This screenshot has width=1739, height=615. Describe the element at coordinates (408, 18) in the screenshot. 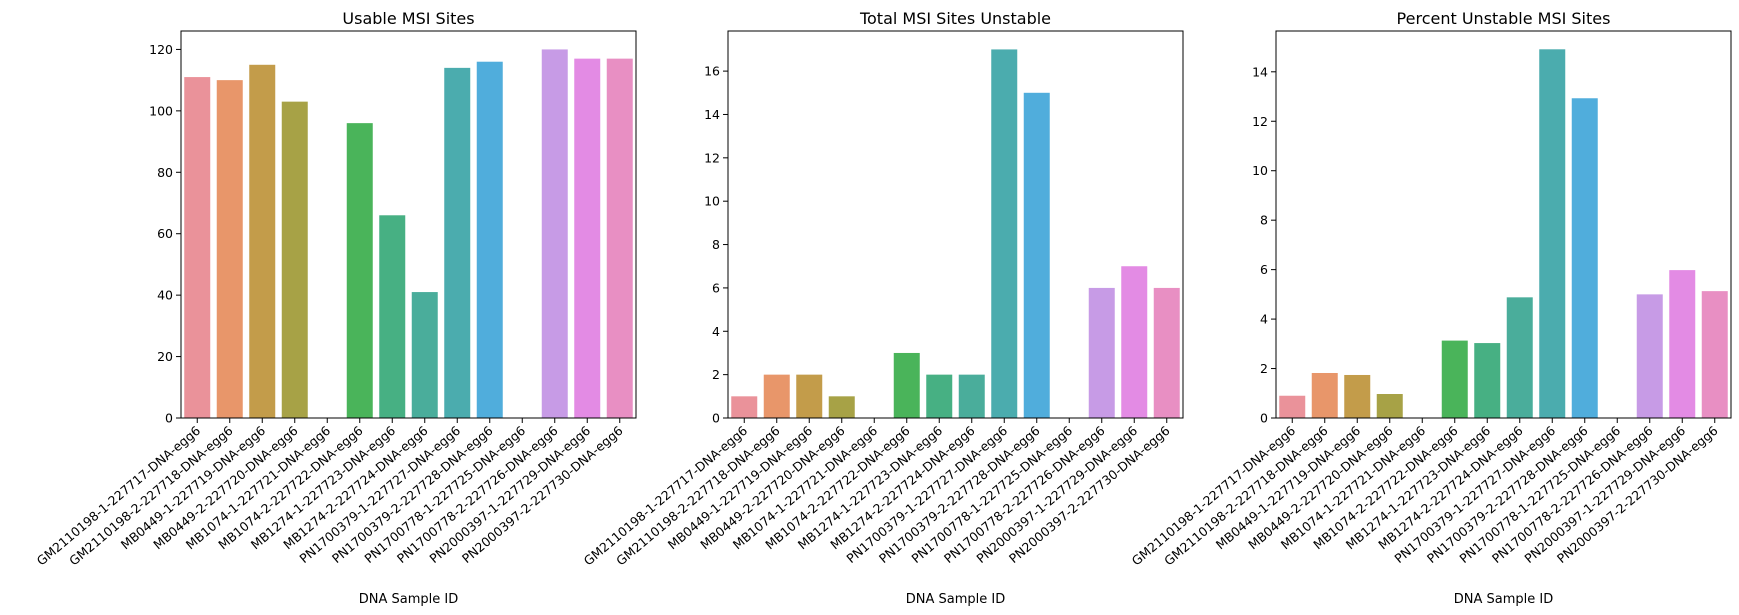

I see `chart-title: Usable MSI Sites` at that location.